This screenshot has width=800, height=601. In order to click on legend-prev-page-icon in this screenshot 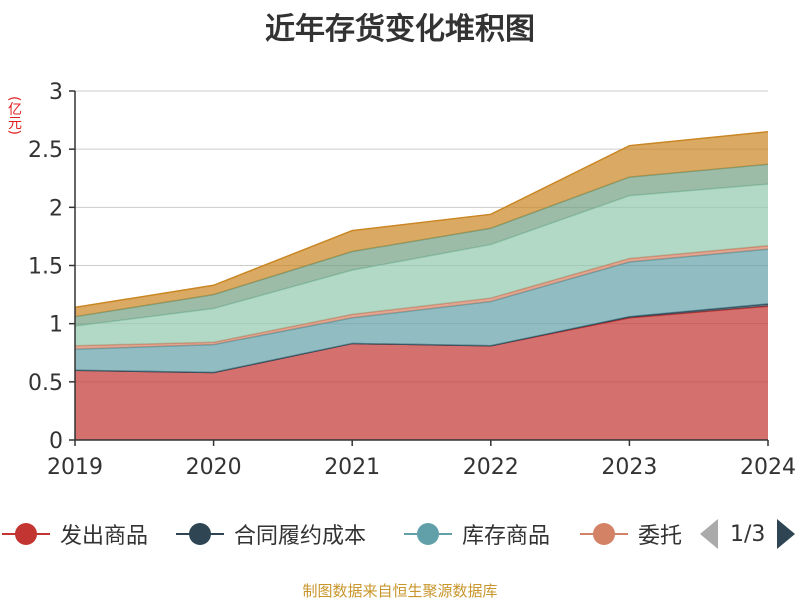, I will do `click(709, 534)`.